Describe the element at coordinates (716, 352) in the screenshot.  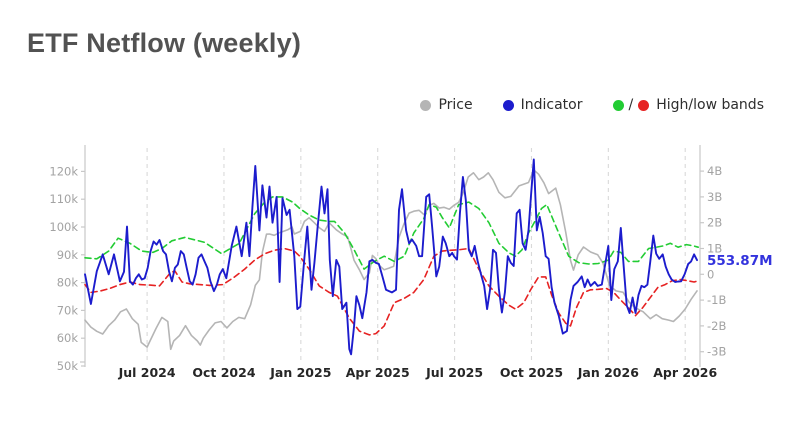
I see `right-axis-tick-label: -3B` at that location.